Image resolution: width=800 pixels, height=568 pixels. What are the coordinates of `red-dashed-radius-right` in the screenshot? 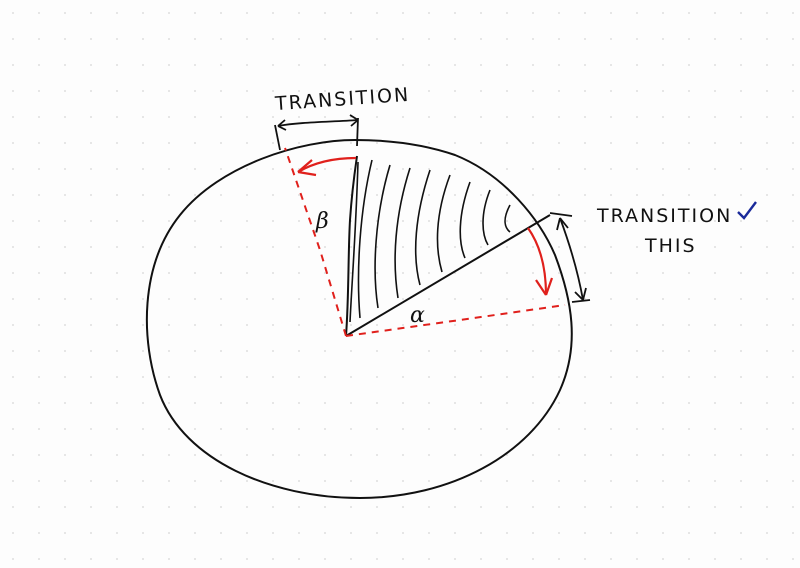 It's located at (455, 320).